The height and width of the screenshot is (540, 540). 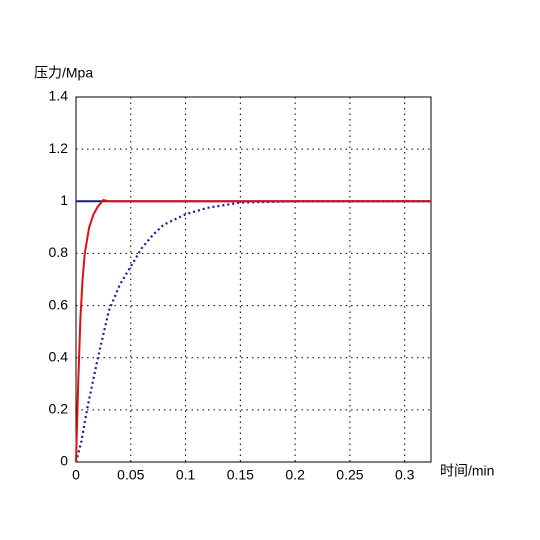 I want to click on x-tick-label: 0, so click(x=76, y=475).